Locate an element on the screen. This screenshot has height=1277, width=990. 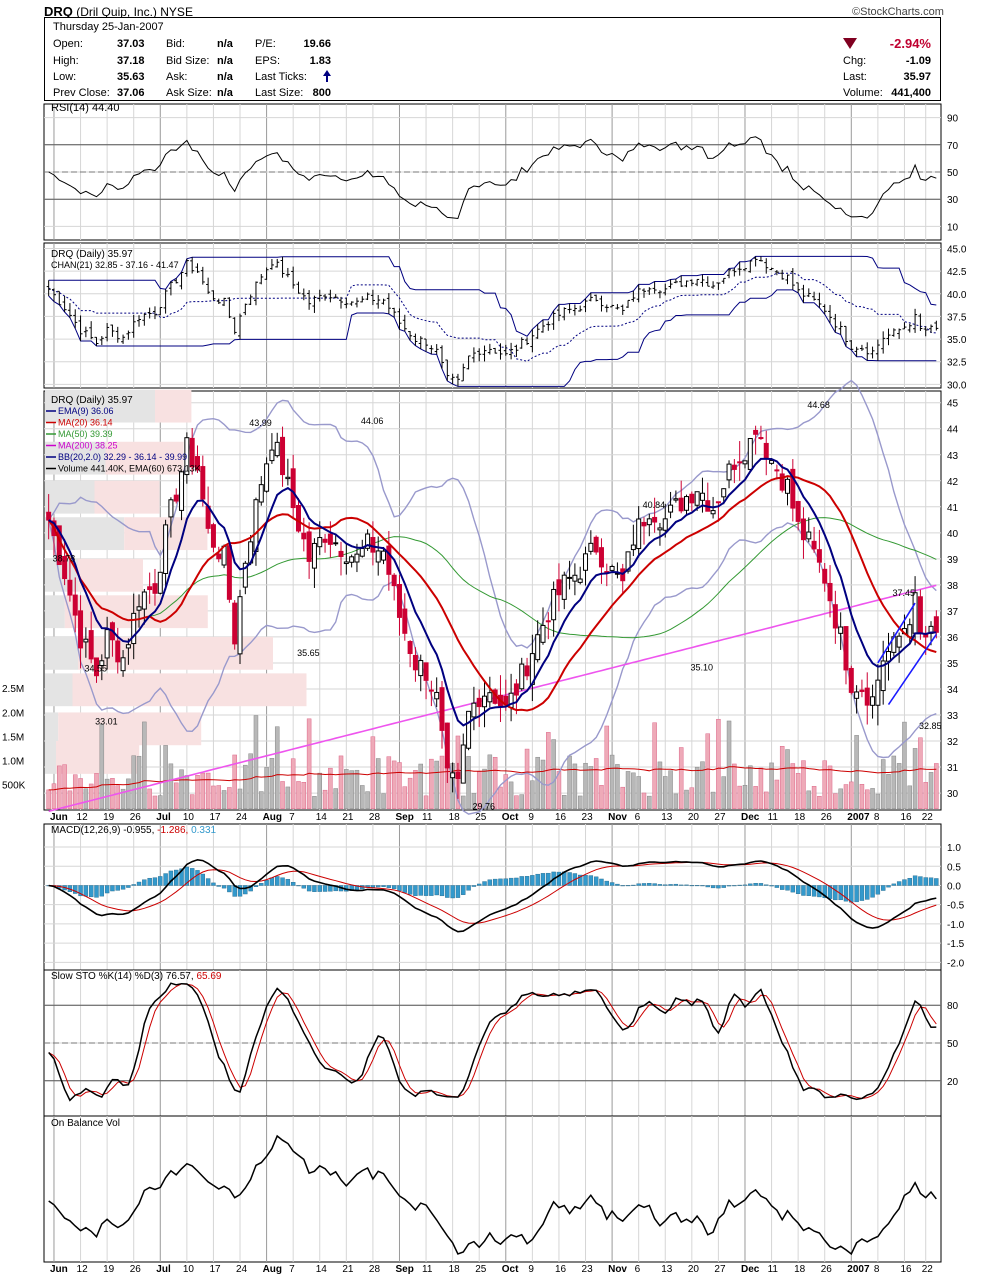
macd-y-tick-label: -1.5 is located at coordinates (956, 944).